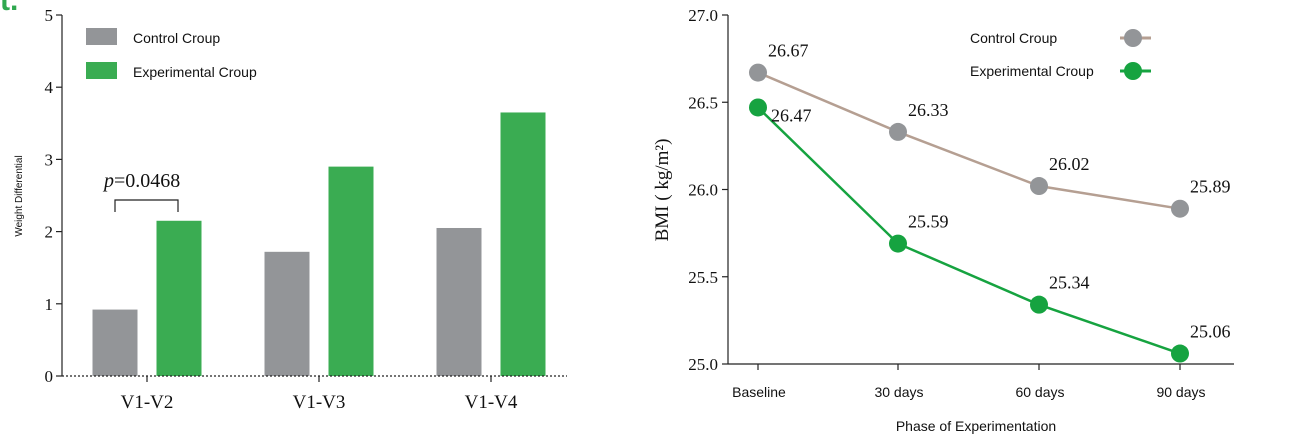  I want to click on corner-logo-fragment: t., so click(15, 9).